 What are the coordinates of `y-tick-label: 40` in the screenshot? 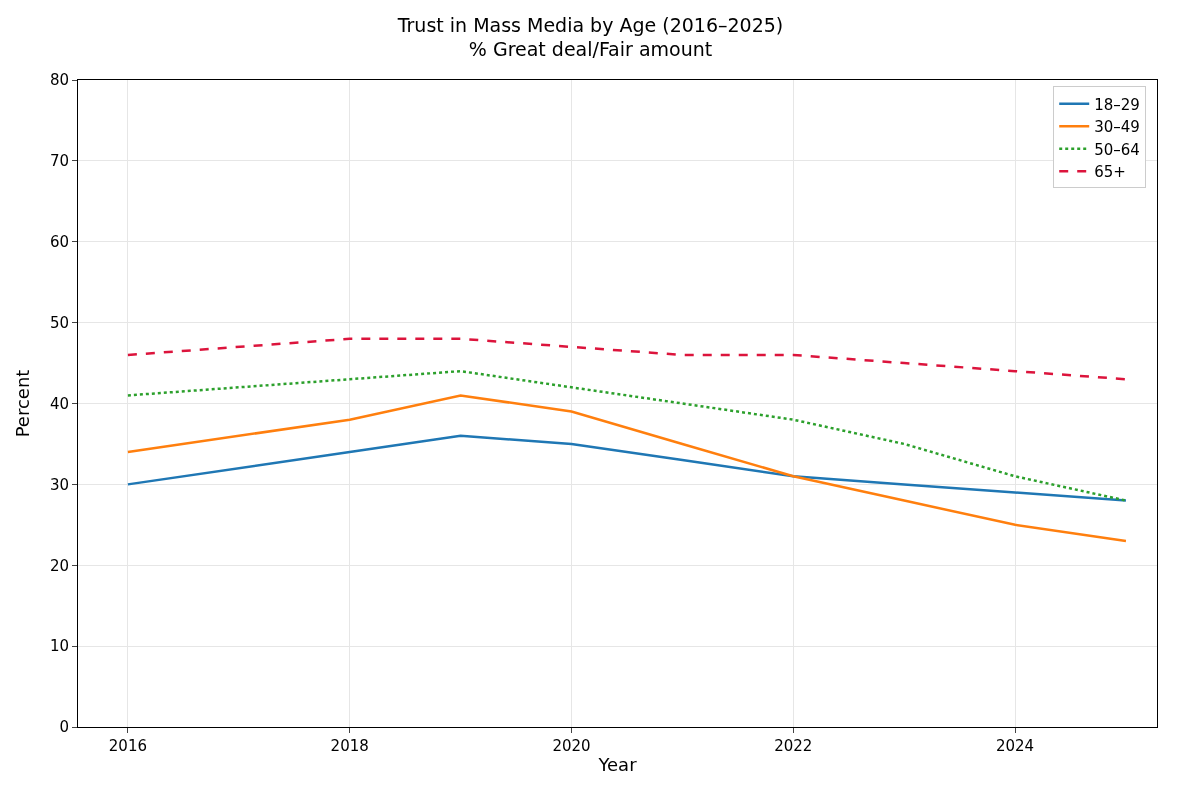 It's located at (59, 403).